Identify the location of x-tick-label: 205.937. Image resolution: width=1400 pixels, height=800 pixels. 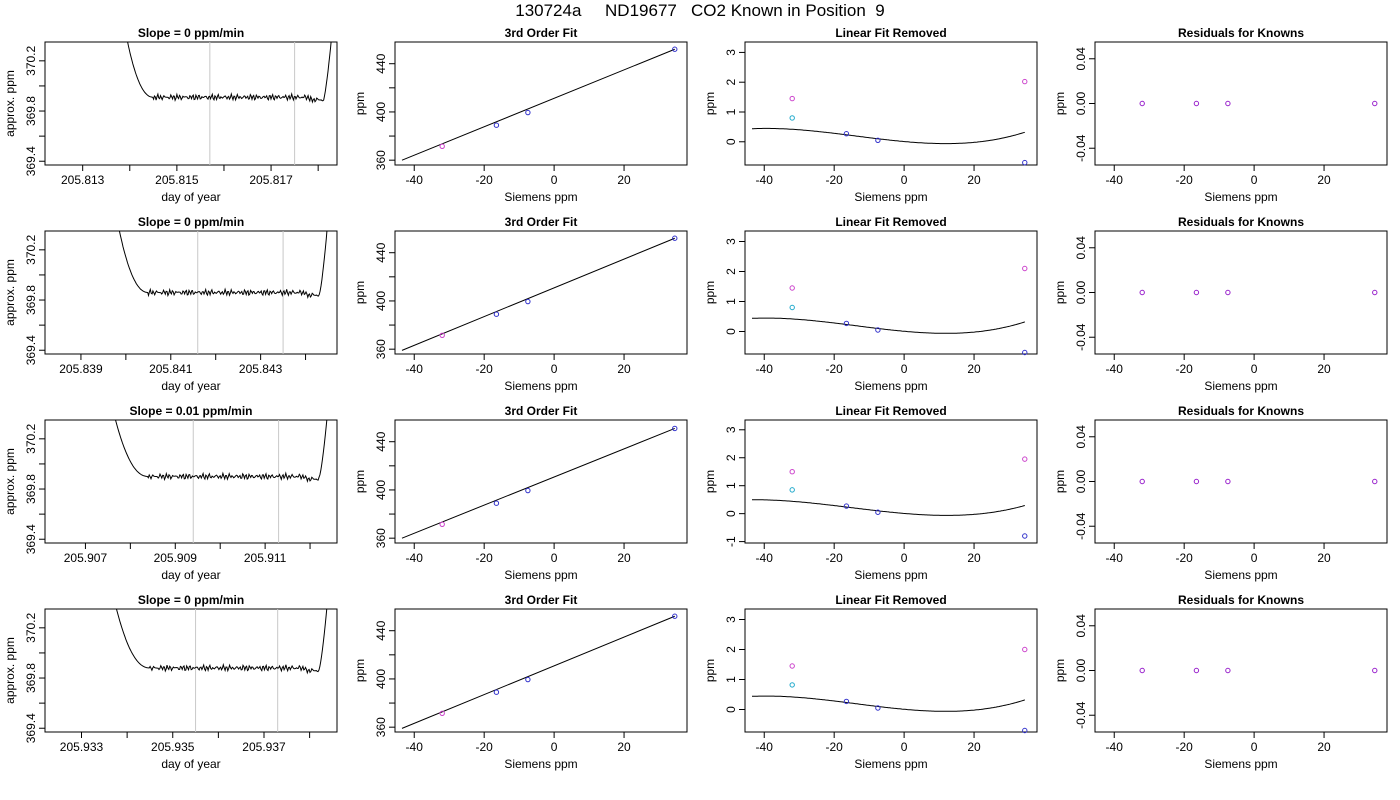
(264, 747).